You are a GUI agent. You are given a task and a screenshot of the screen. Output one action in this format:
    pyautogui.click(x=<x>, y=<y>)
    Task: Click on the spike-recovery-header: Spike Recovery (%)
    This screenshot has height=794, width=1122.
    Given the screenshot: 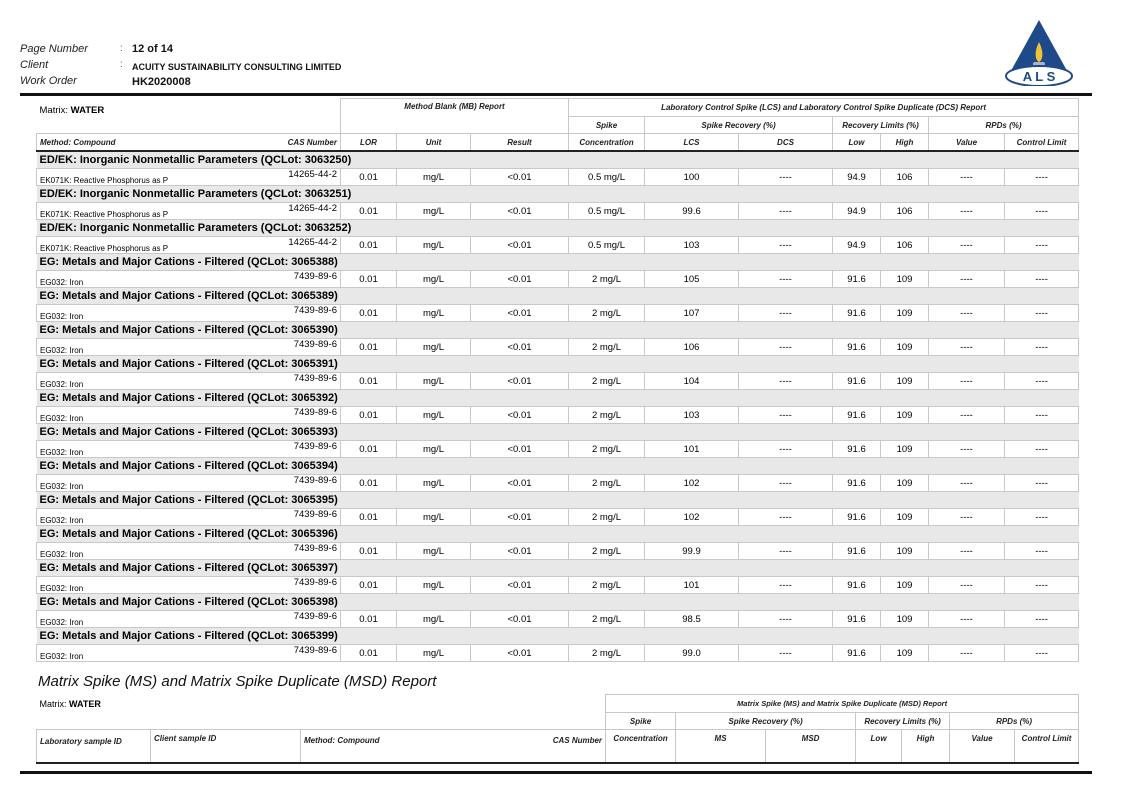 What is the action you would take?
    pyautogui.click(x=738, y=125)
    